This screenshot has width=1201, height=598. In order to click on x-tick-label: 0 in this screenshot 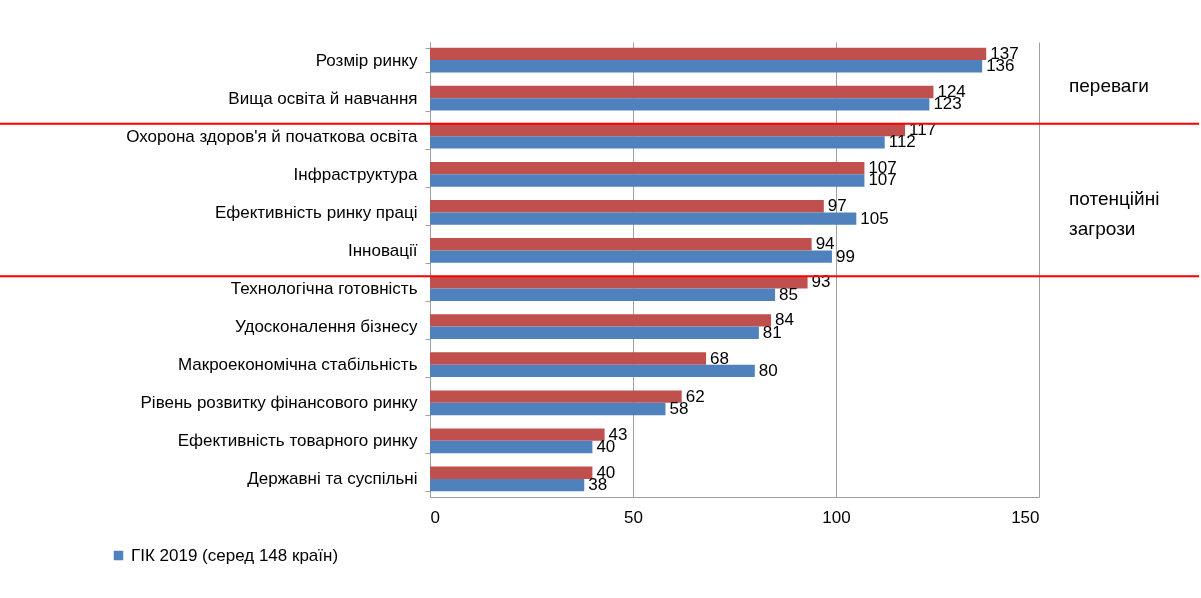, I will do `click(435, 517)`.